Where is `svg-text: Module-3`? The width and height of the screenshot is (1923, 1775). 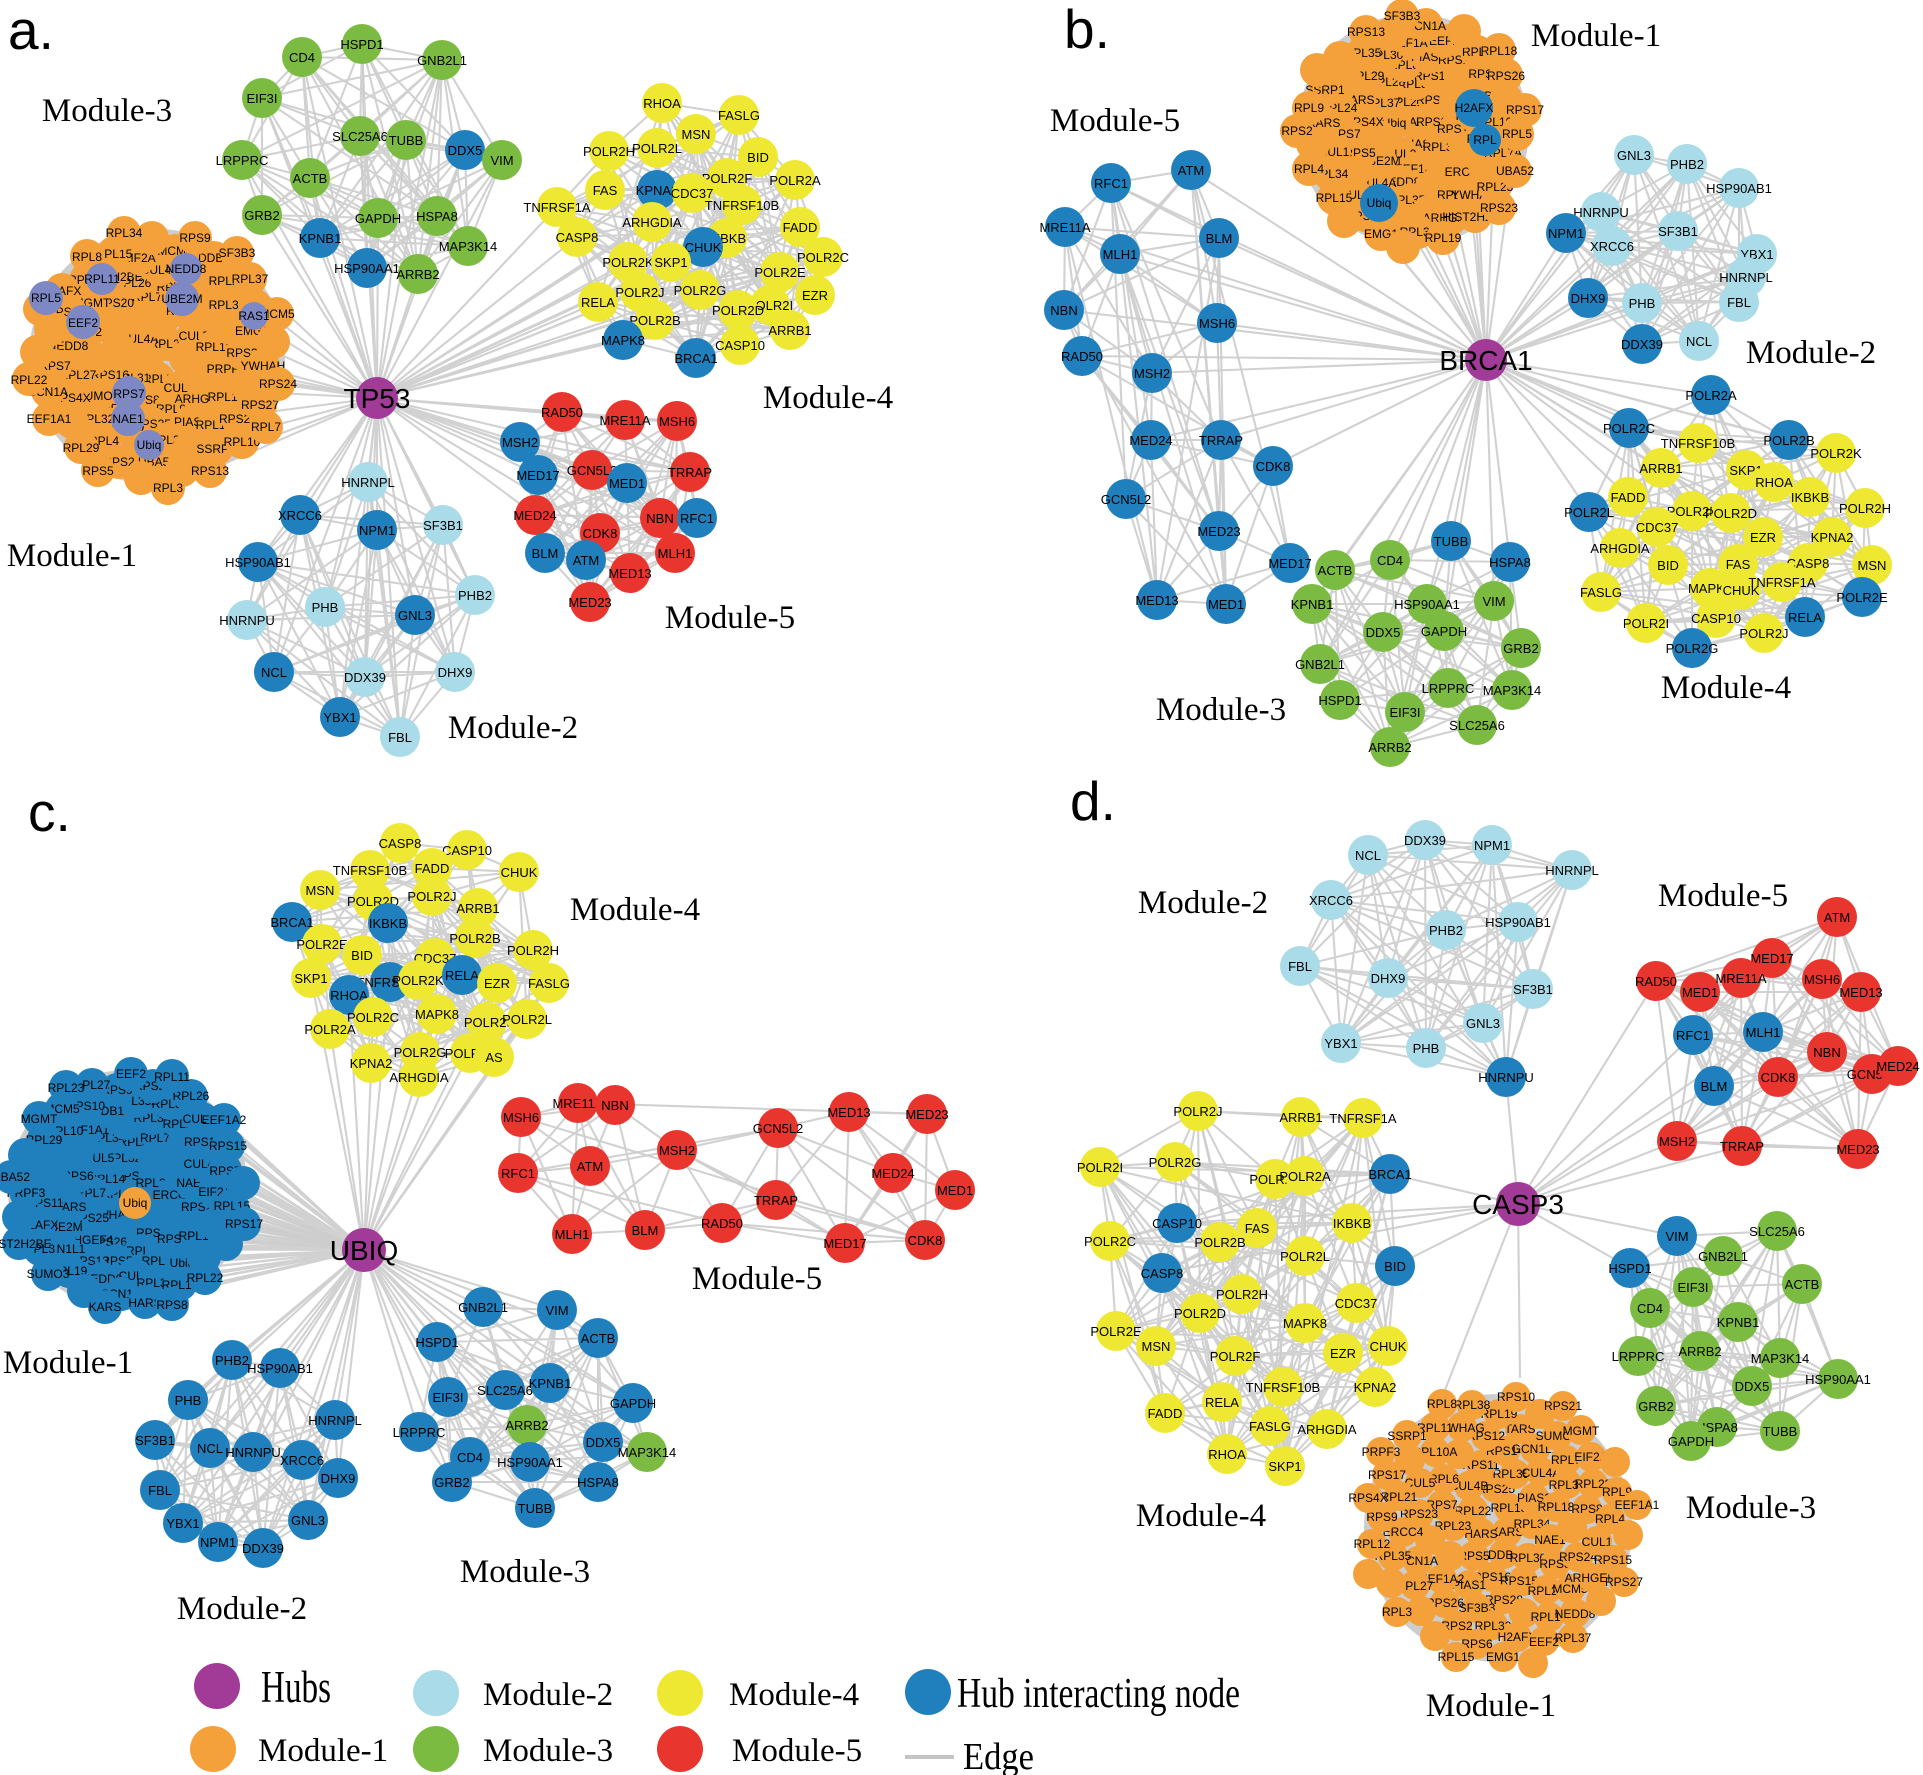 svg-text: Module-3 is located at coordinates (107, 111).